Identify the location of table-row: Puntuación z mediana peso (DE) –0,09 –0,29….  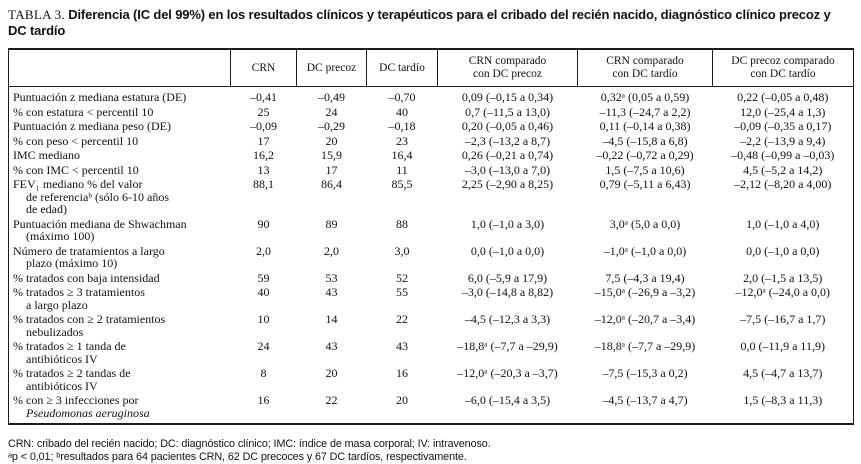
(431, 125).